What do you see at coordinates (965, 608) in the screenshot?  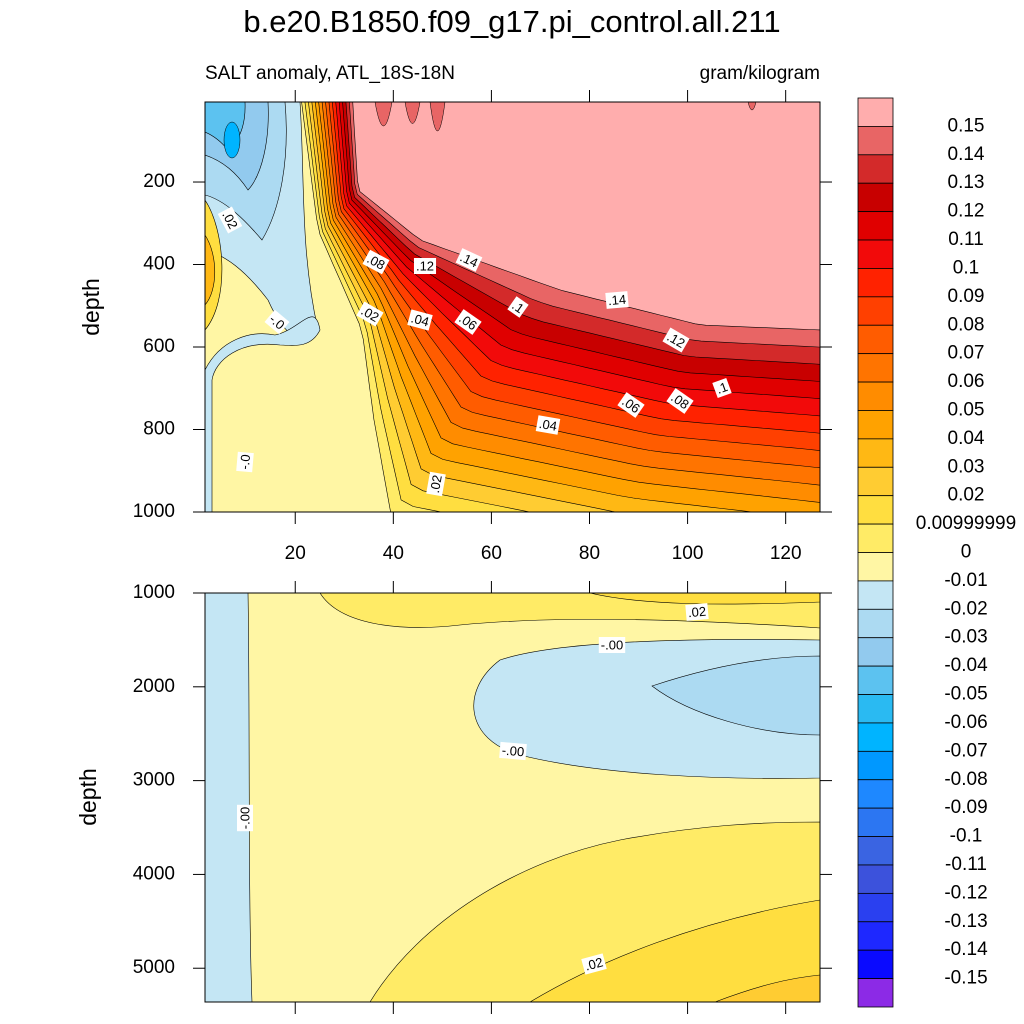 I see `colorbar-label: -0.02` at bounding box center [965, 608].